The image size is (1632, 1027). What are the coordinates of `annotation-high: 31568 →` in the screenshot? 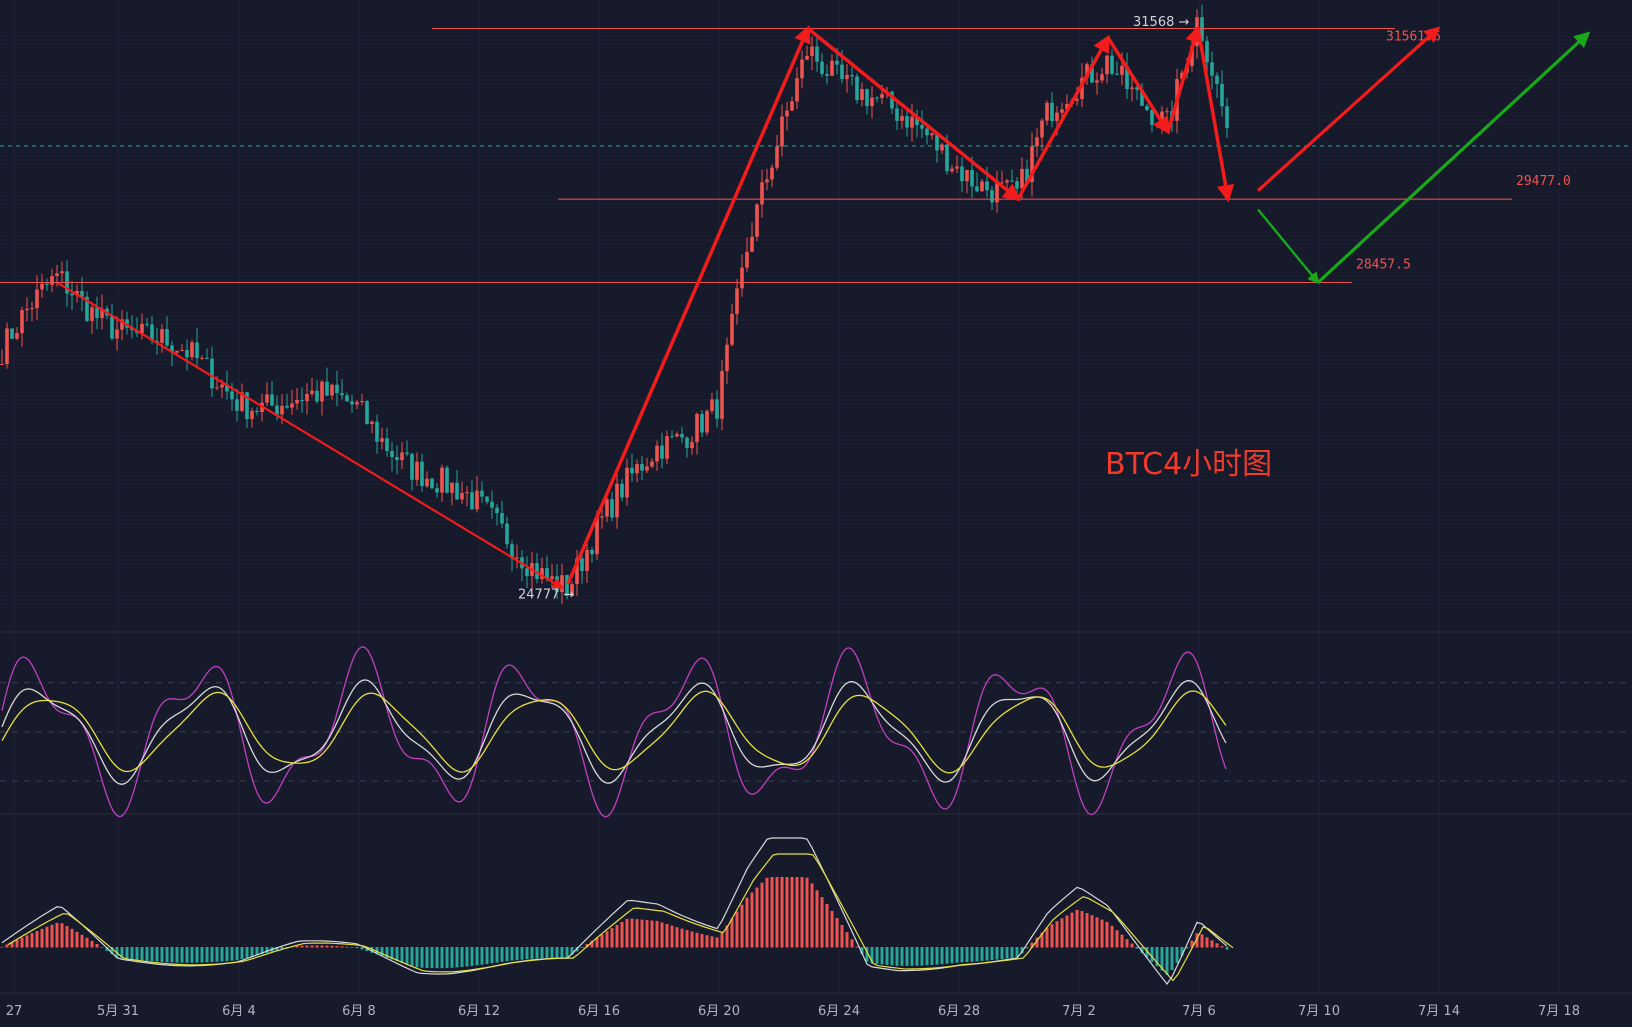 It's located at (1161, 22).